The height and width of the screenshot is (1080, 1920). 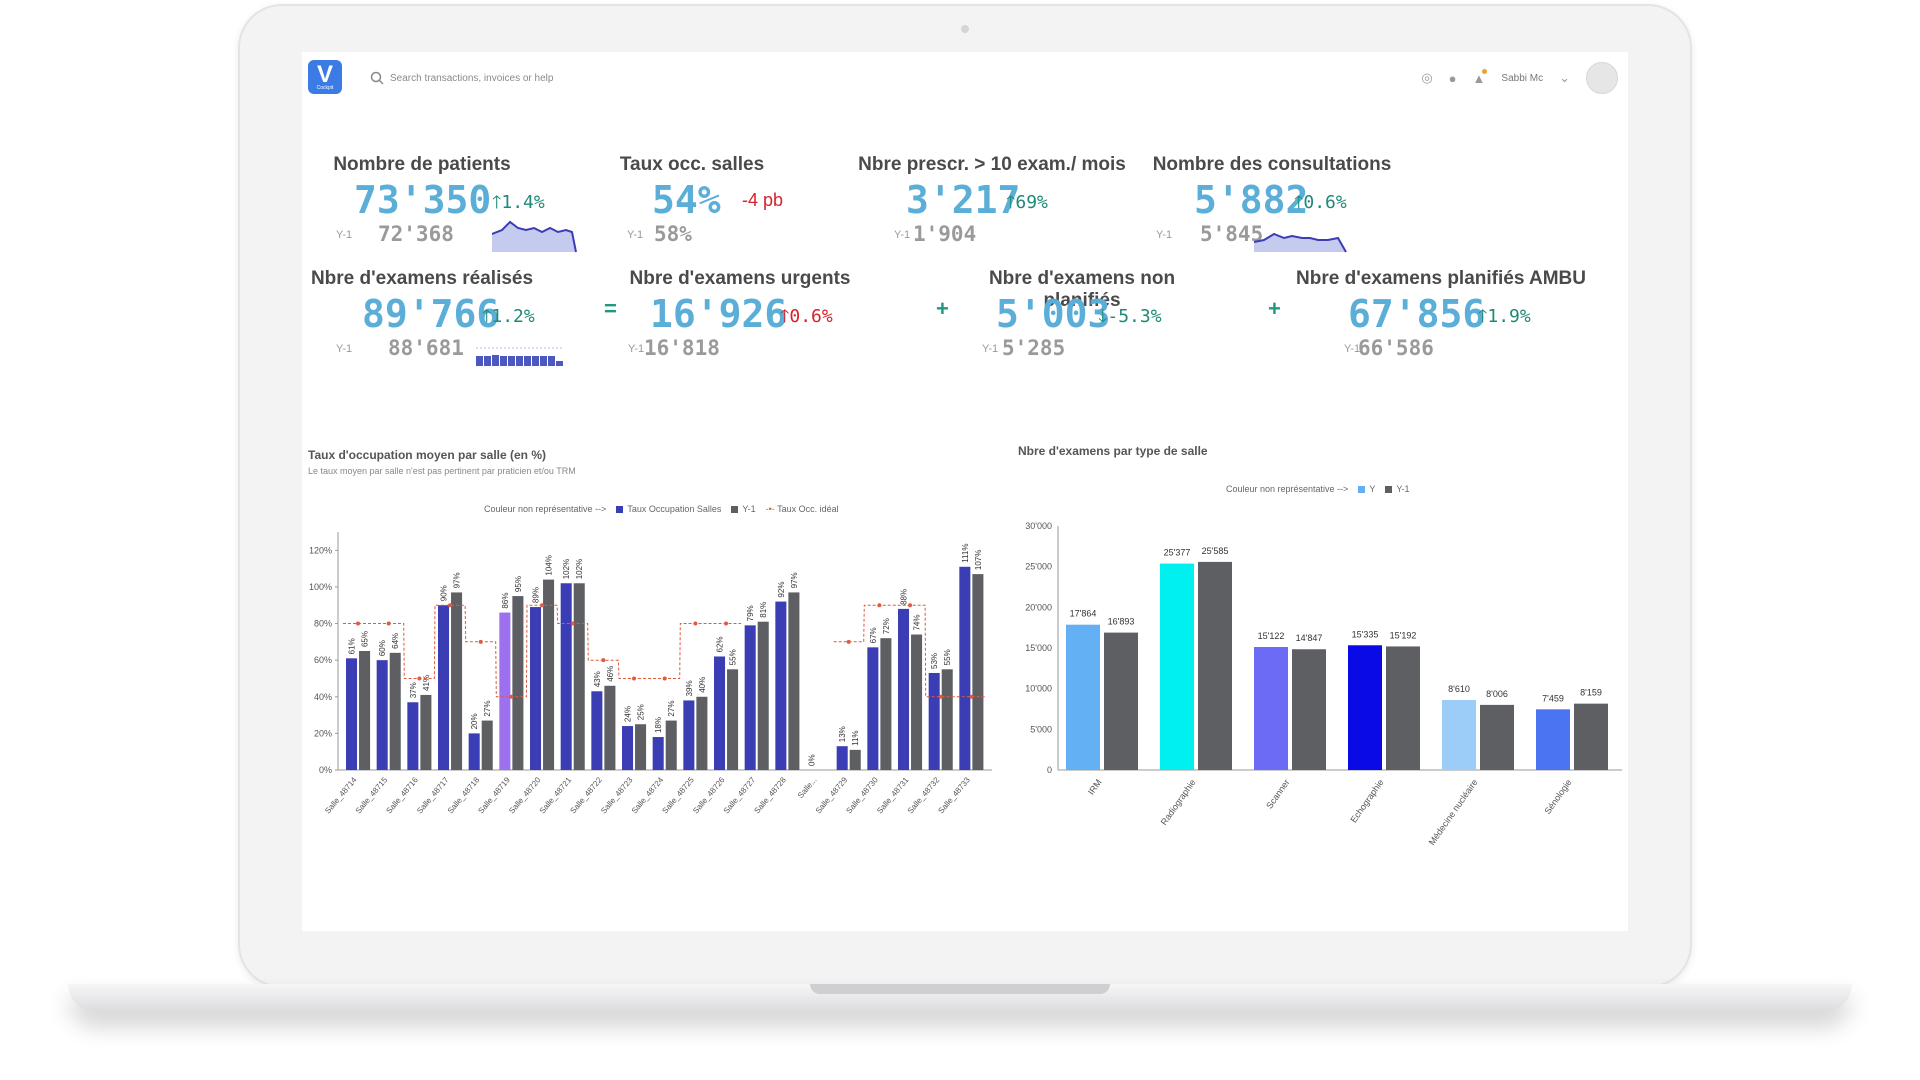 What do you see at coordinates (1103, 316) in the screenshot?
I see `arrow-down-icon: 🡓` at bounding box center [1103, 316].